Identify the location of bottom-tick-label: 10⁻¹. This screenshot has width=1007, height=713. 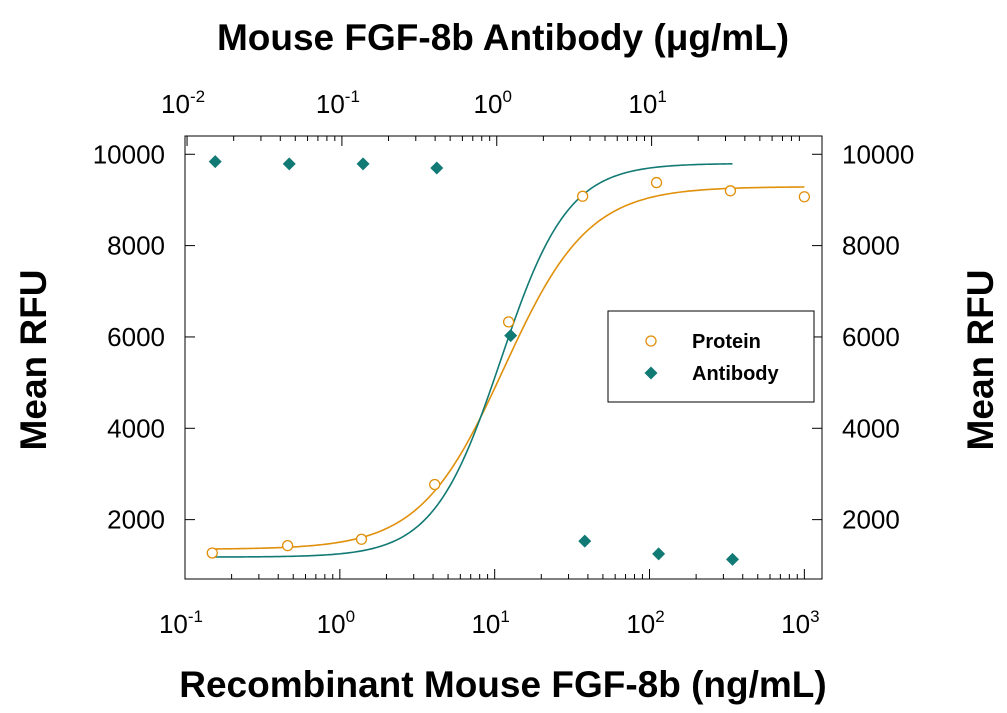
(181, 623).